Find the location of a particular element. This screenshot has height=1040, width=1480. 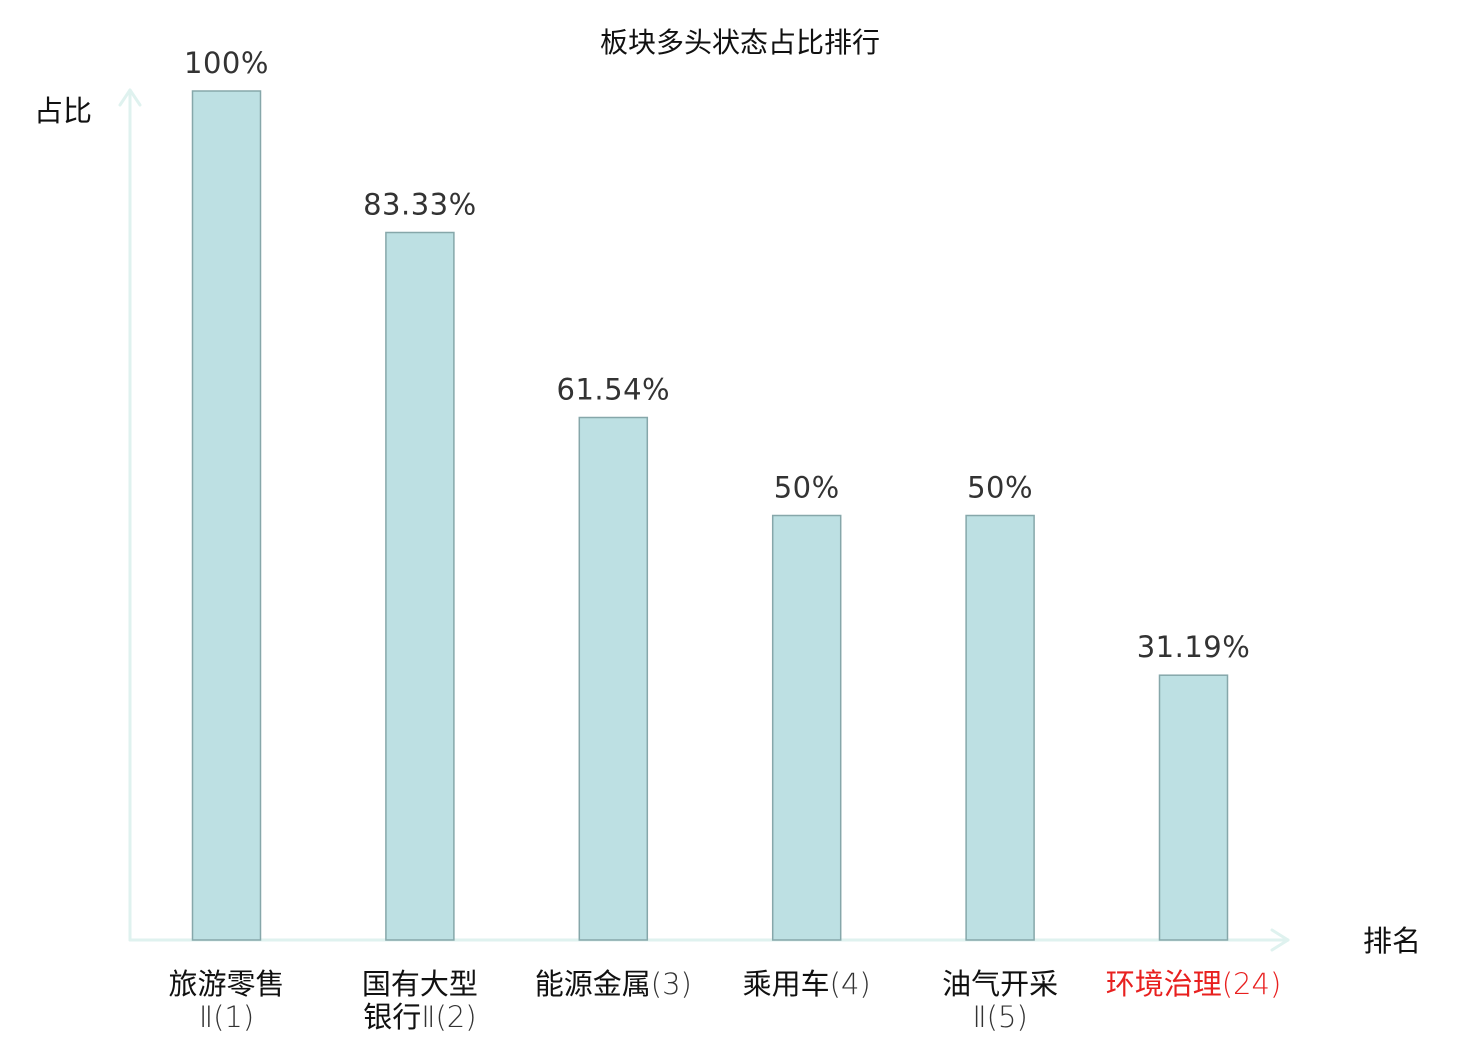

chart-title: 板块多头状态占比排行 is located at coordinates (740, 42).